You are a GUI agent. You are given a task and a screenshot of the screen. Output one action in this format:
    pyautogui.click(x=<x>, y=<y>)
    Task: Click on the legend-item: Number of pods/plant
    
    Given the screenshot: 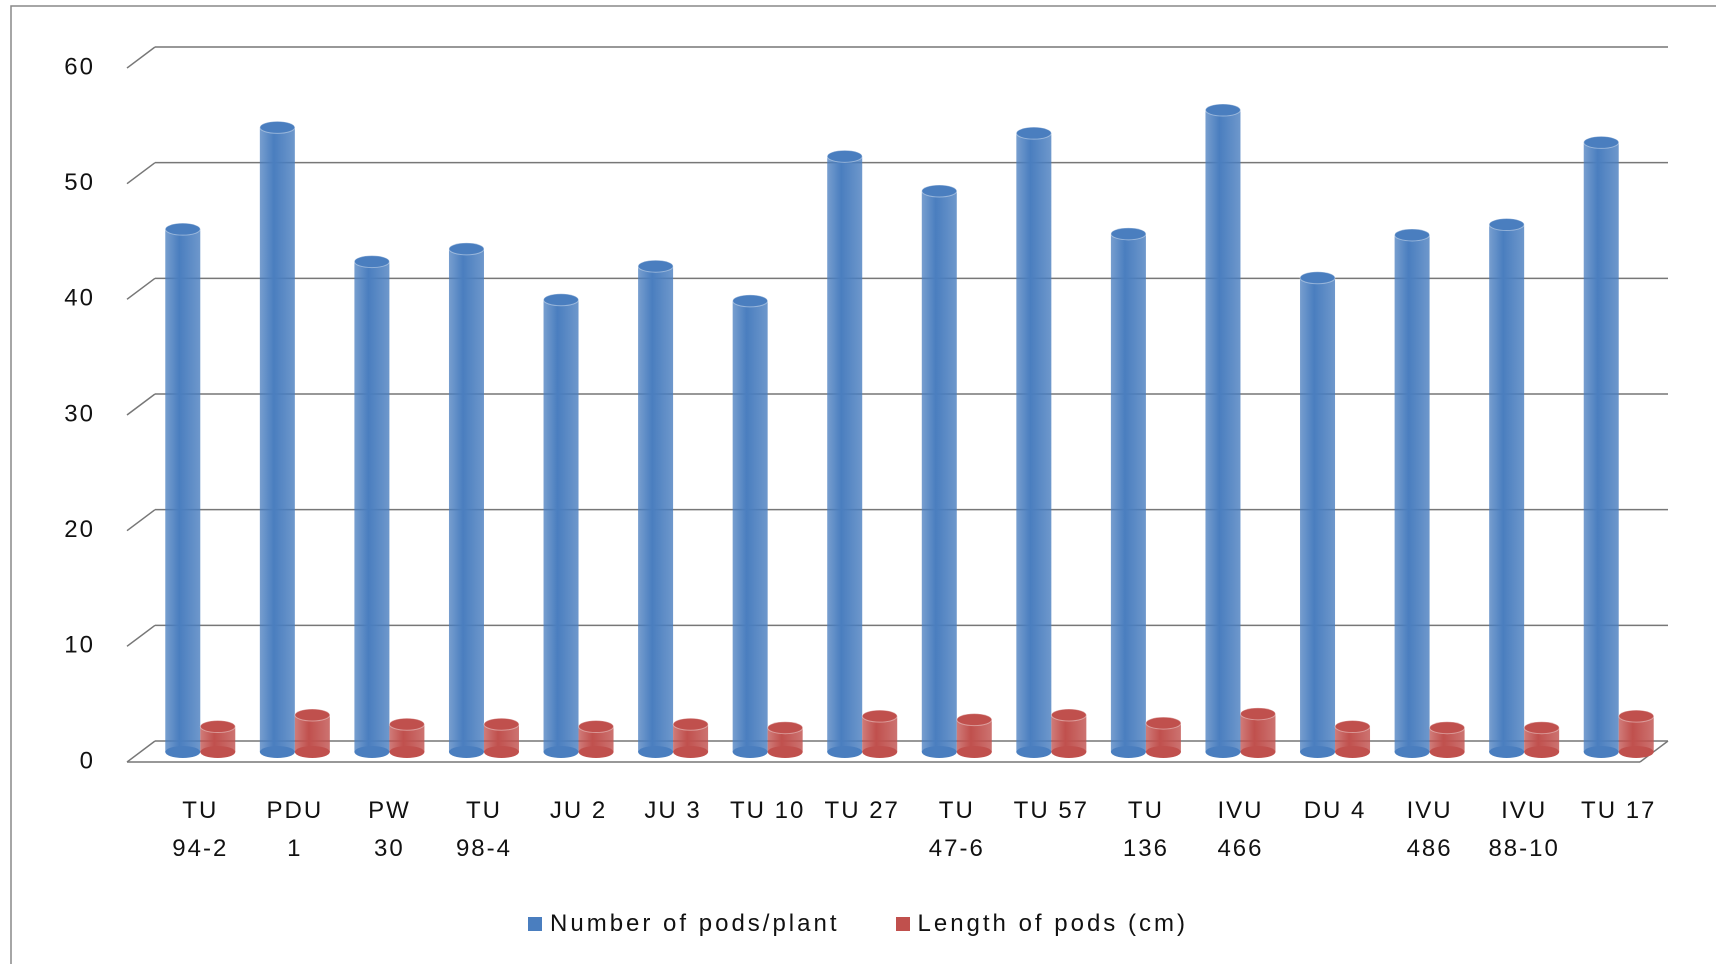 What is the action you would take?
    pyautogui.click(x=683, y=924)
    